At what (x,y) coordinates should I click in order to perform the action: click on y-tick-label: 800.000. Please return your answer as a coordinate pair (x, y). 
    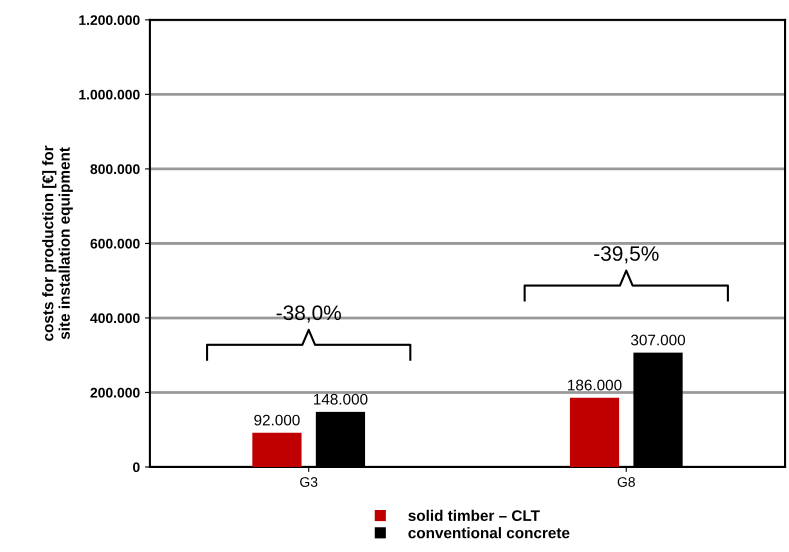
    Looking at the image, I should click on (115, 169).